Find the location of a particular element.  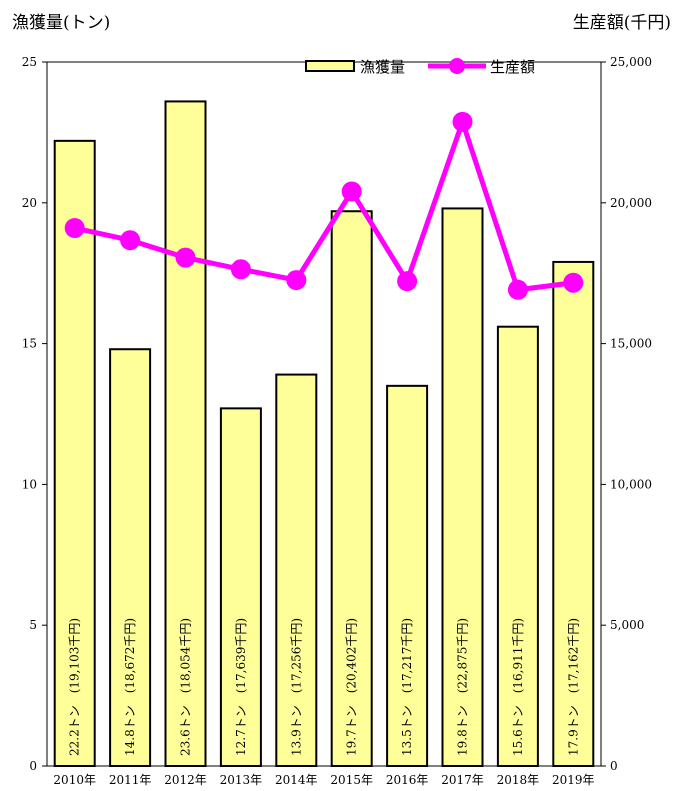

legend-bar-label: 漁獲量 is located at coordinates (382, 67).